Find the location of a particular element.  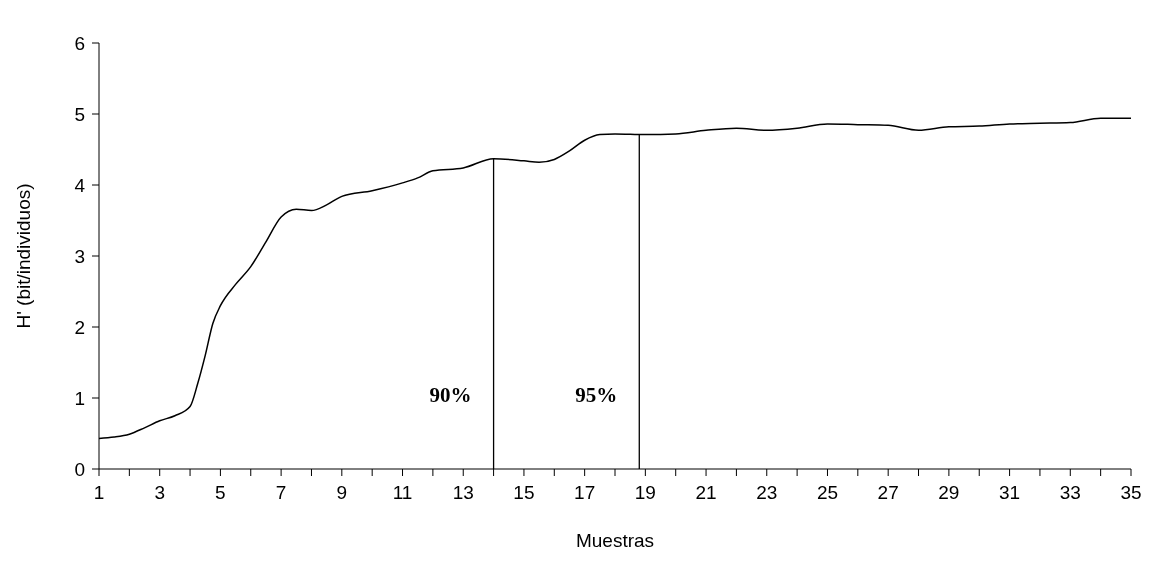

x-tick-label: 1 is located at coordinates (99, 492).